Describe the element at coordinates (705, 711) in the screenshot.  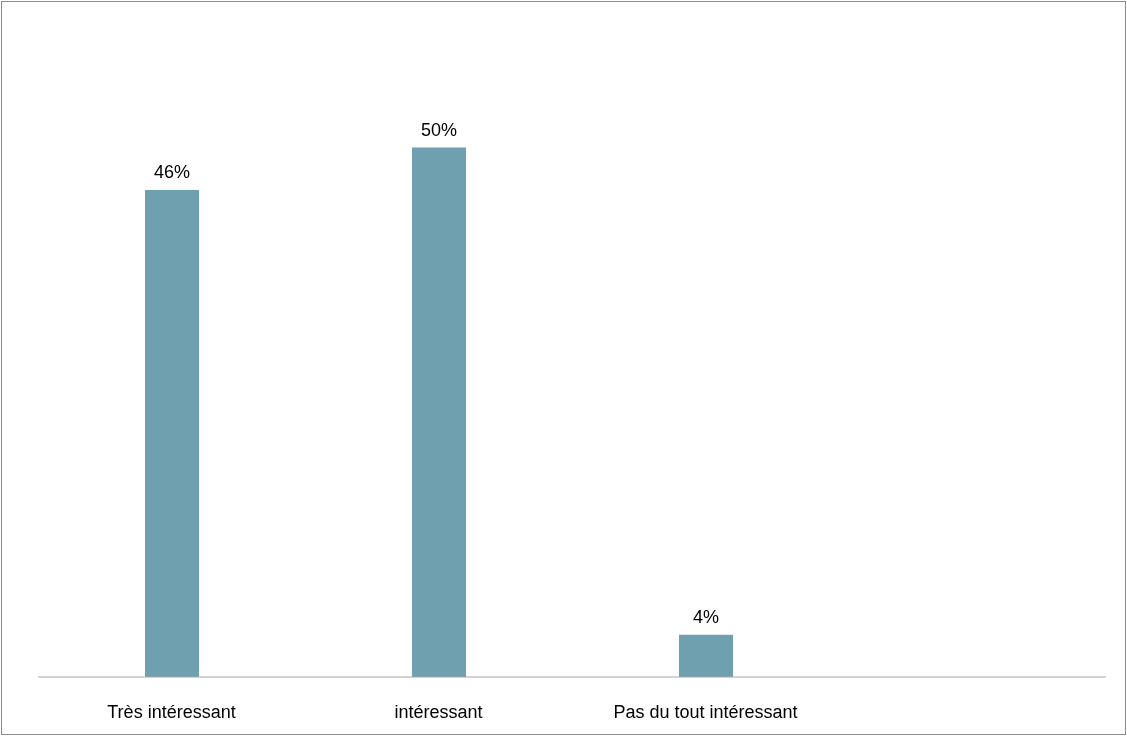
I see `x-tick-label: Pas du tout intéressant` at that location.